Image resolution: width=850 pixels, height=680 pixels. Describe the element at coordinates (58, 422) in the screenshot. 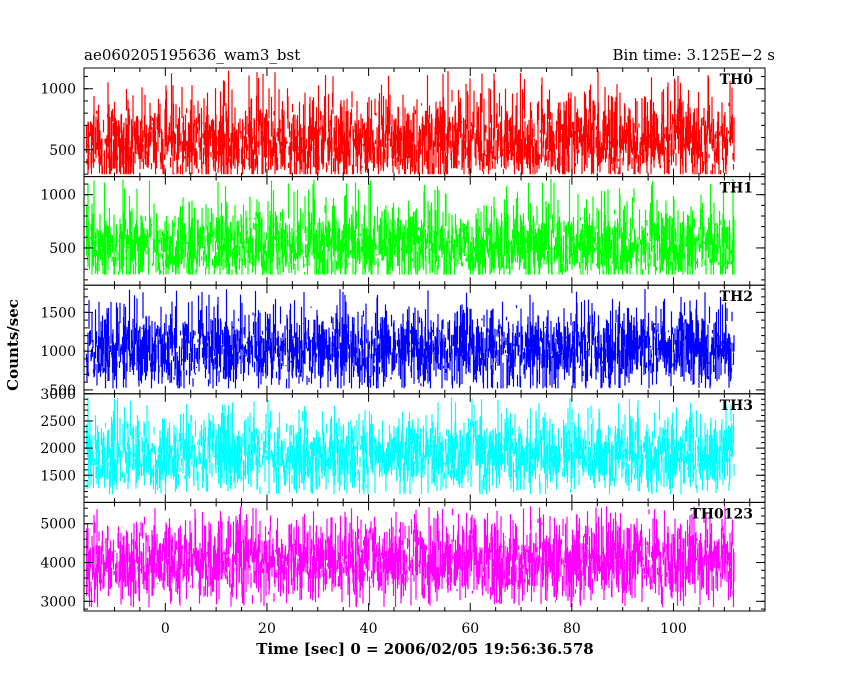

I see `y-tick-label: 2500` at that location.